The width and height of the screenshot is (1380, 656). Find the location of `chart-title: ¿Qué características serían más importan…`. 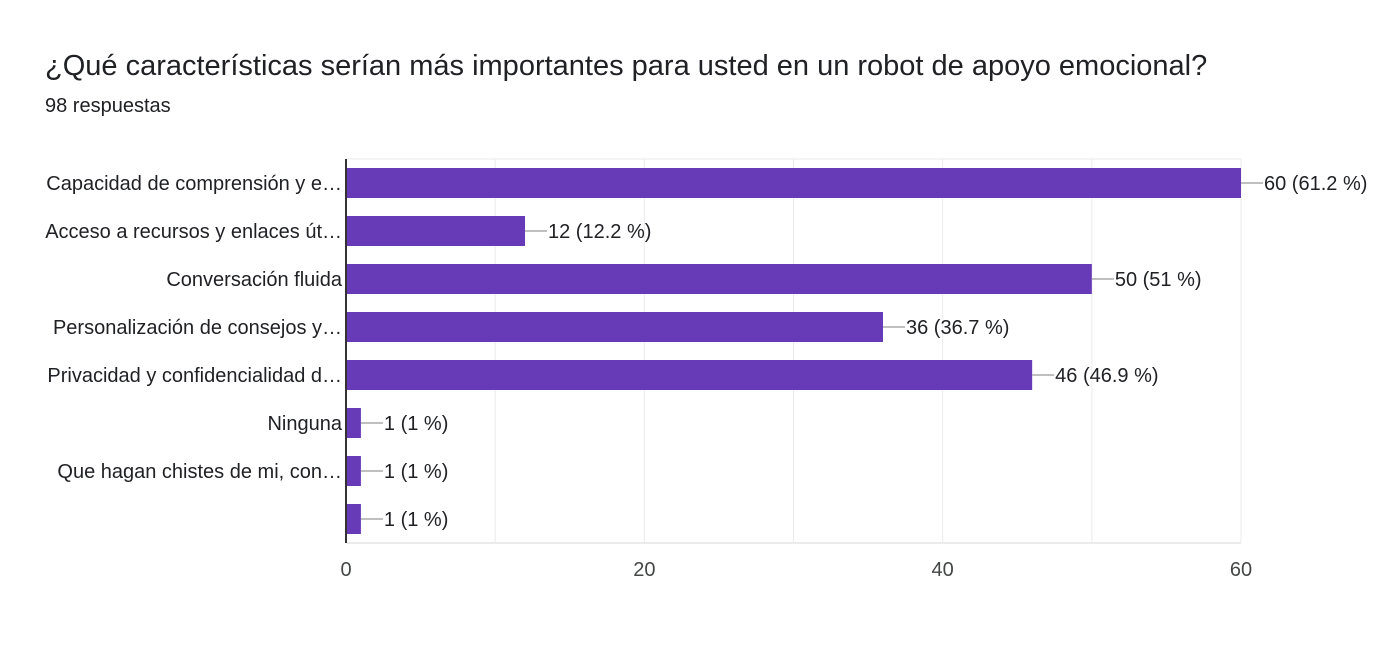

chart-title: ¿Qué características serían más importan… is located at coordinates (626, 66).